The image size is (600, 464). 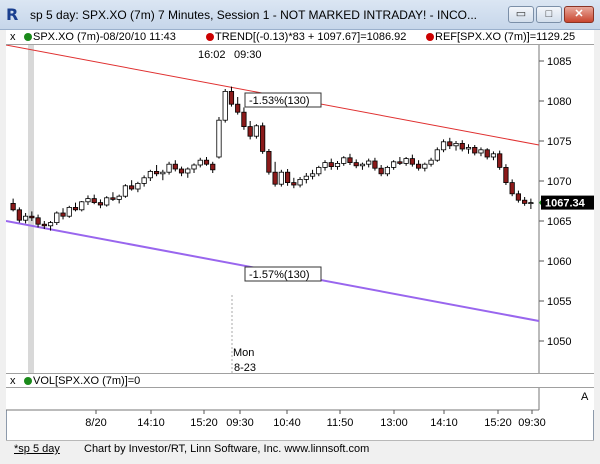 I want to click on volume-label: VOL[SPX.XO (7m)]=0, so click(x=87, y=381).